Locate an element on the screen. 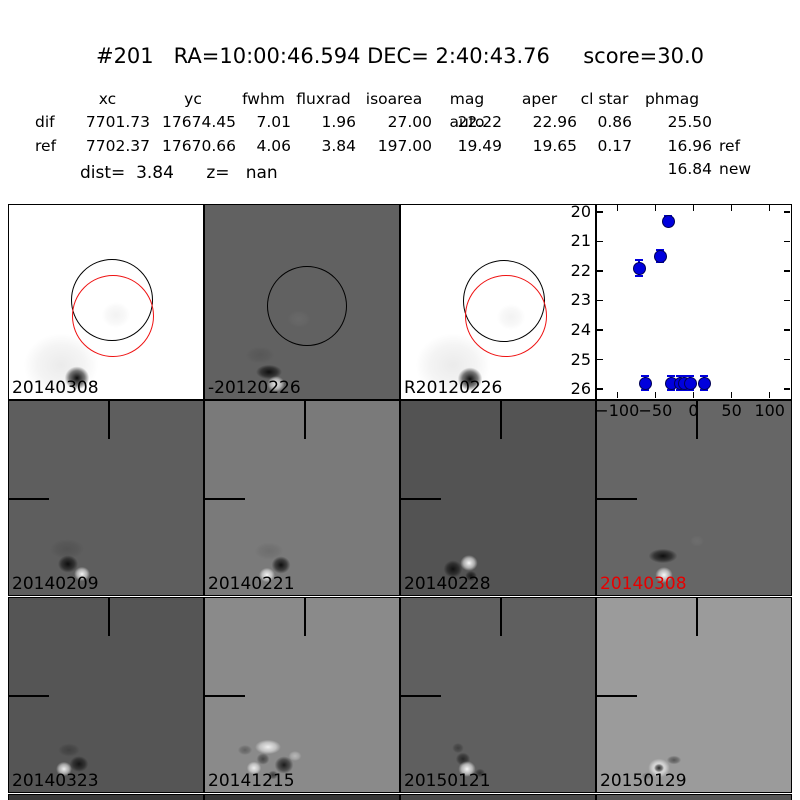  value-cell: 22.96 is located at coordinates (554, 122).